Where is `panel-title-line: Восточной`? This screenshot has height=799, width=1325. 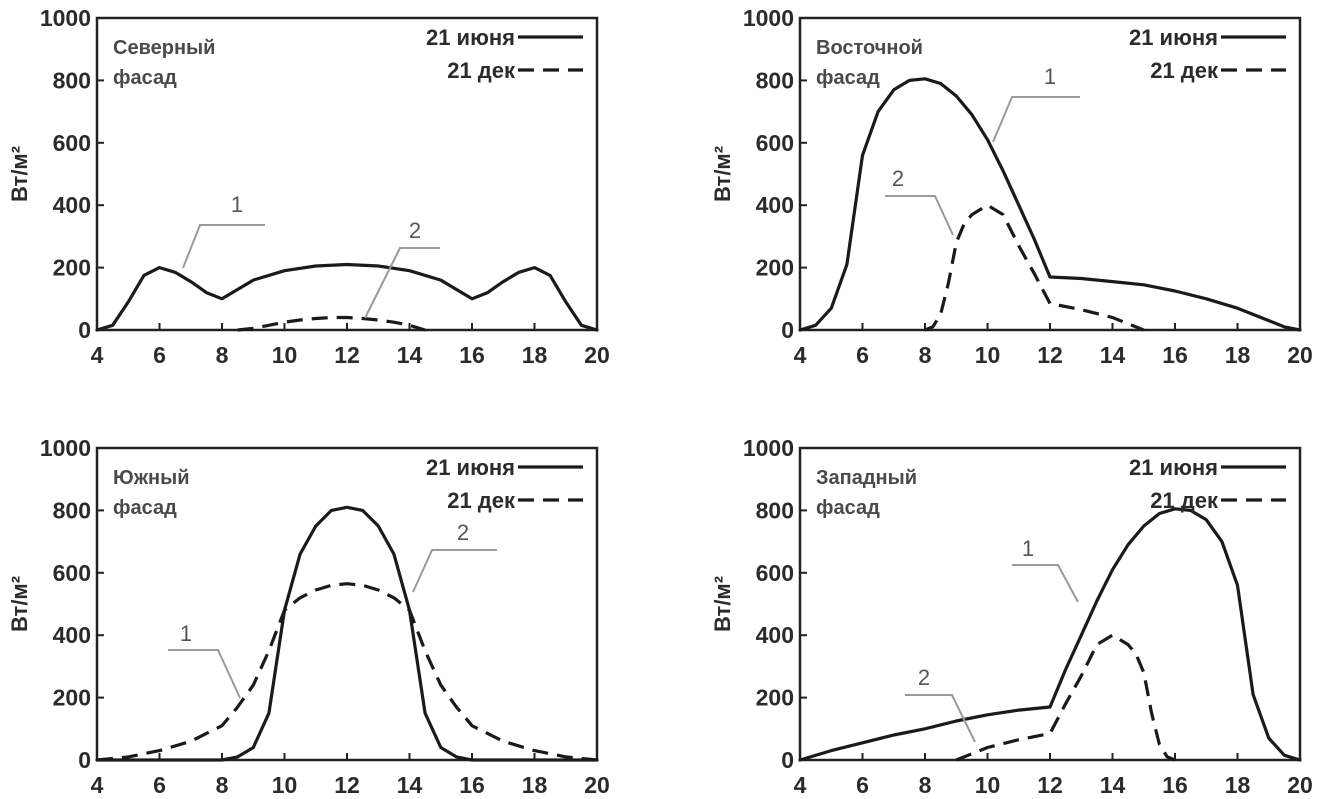
panel-title-line: Восточной is located at coordinates (869, 48).